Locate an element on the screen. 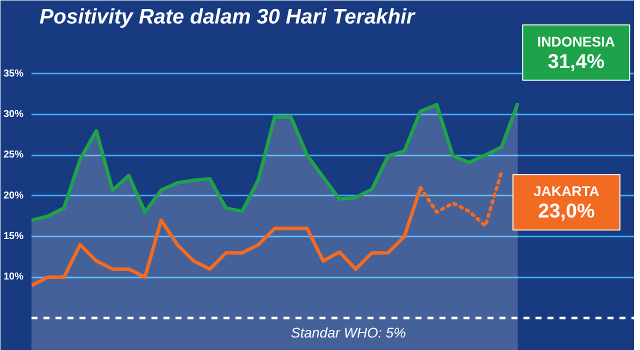  data-label: 23,0% is located at coordinates (566, 211).